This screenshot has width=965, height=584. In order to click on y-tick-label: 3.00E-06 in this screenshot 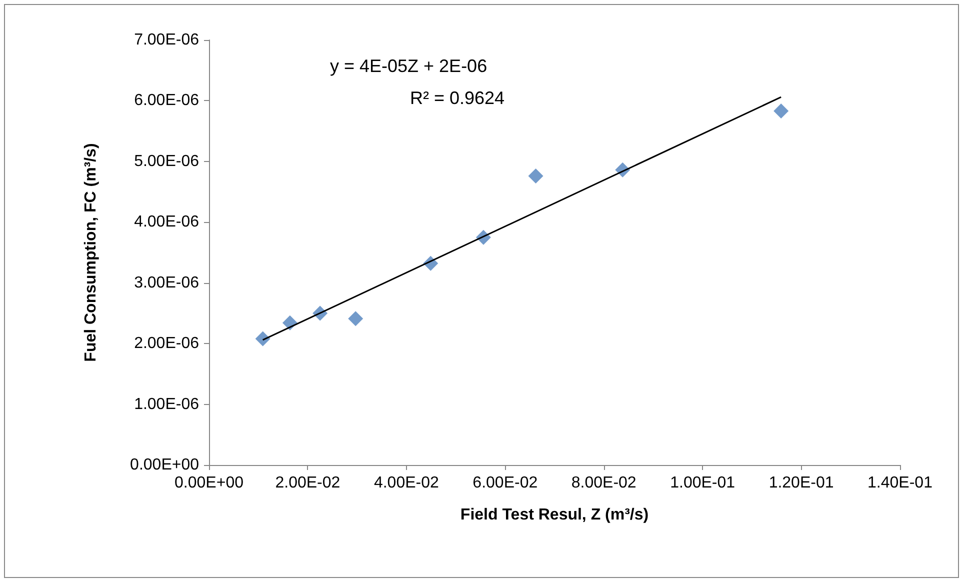, I will do `click(167, 283)`.